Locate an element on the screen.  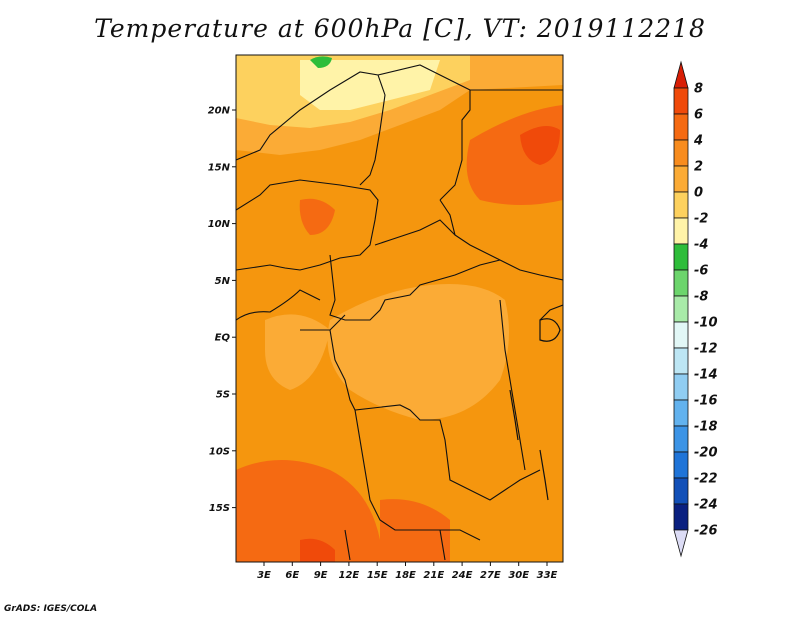
x-tick-label: 9E is located at coordinates (321, 575).